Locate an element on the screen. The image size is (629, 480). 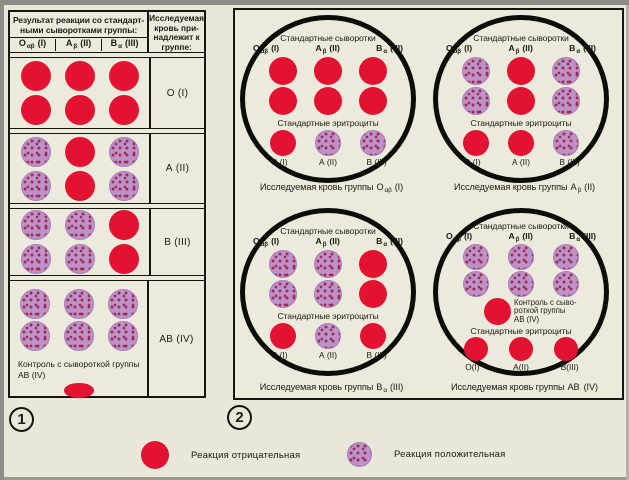
legend-positive: Реакция положительная is located at coordinates (426, 454).